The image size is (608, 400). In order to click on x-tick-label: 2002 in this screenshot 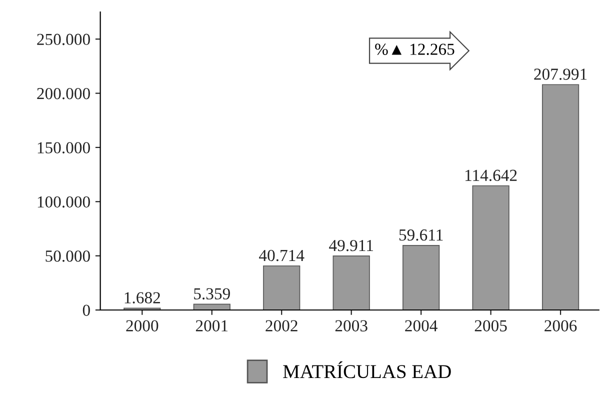, I will do `click(282, 326)`.